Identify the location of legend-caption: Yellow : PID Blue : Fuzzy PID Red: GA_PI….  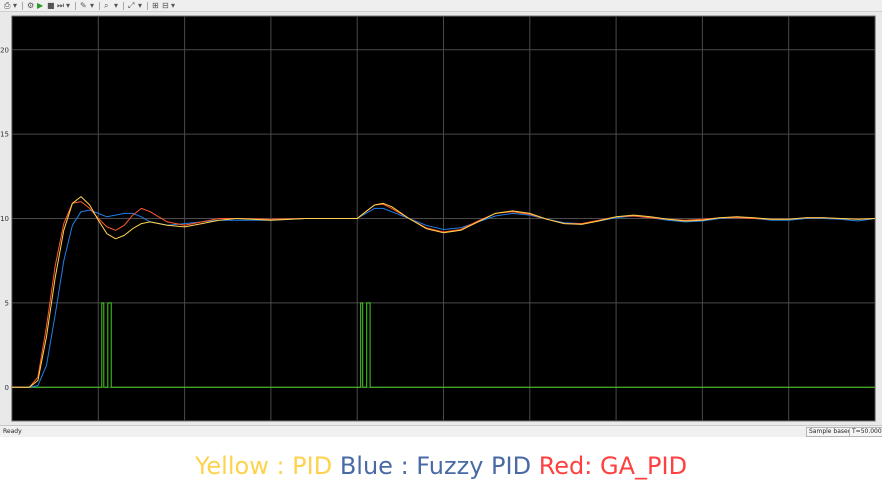
(441, 466).